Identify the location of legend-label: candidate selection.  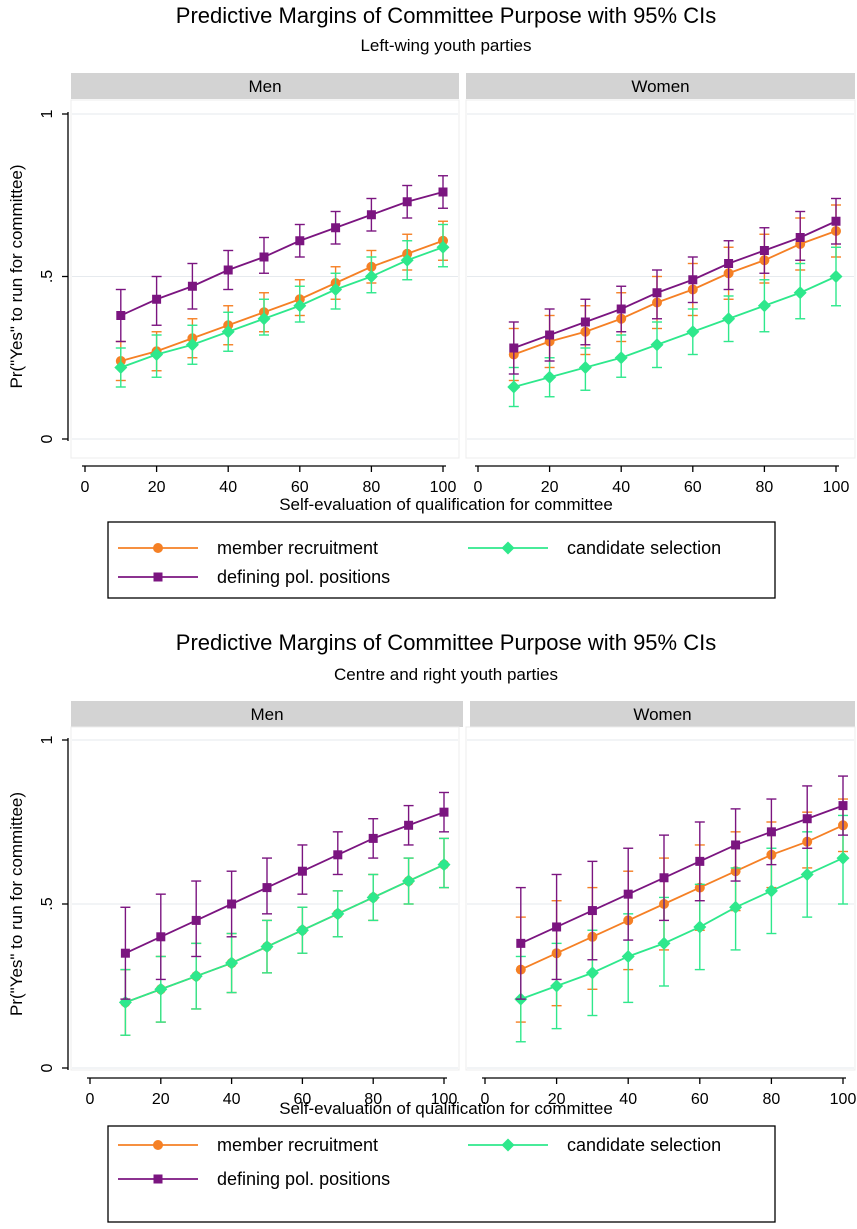
(644, 548).